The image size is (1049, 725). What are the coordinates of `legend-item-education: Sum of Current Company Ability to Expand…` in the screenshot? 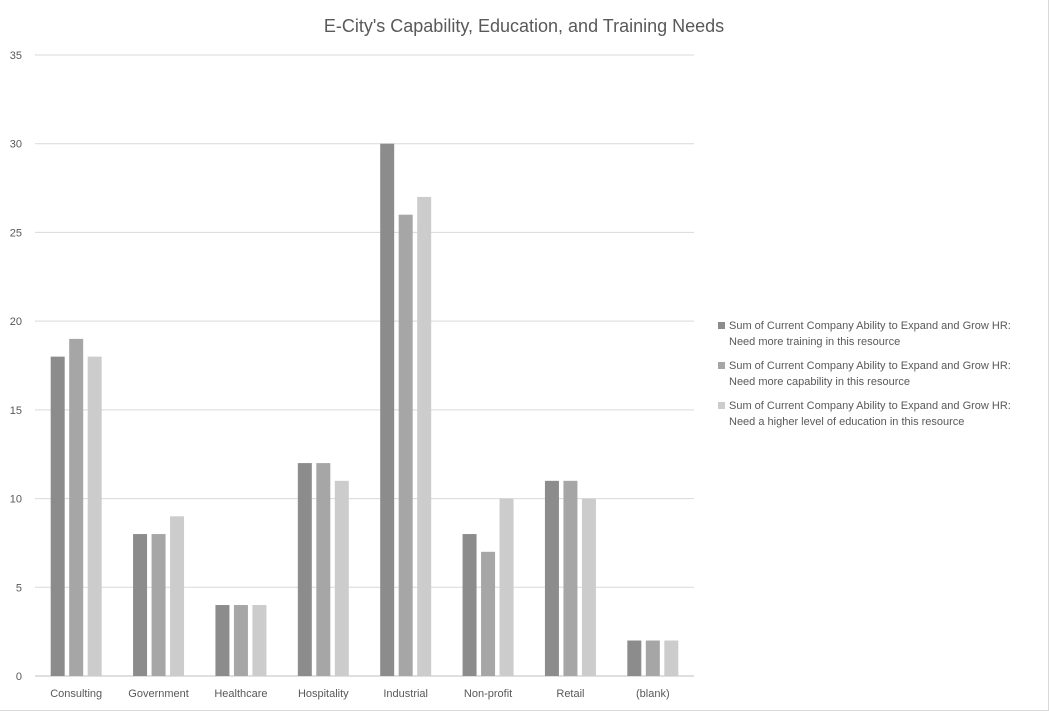 It's located at (880, 414).